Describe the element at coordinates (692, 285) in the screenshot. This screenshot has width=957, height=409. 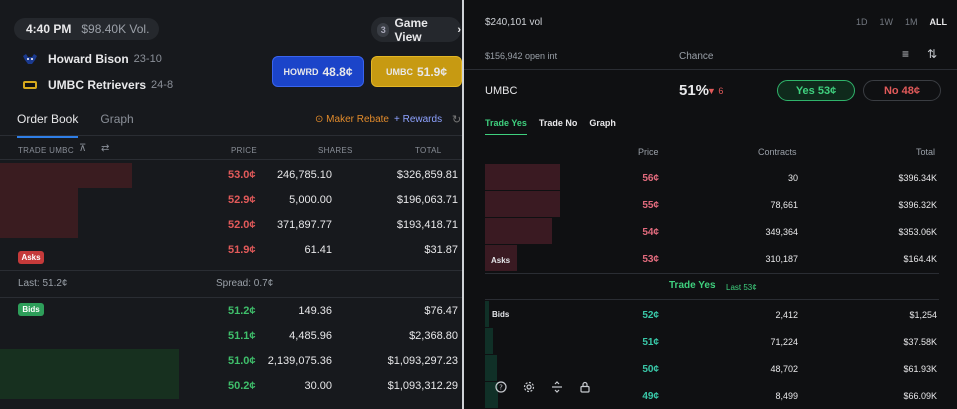
I see `mid-trade-yes: Trade Yes` at that location.